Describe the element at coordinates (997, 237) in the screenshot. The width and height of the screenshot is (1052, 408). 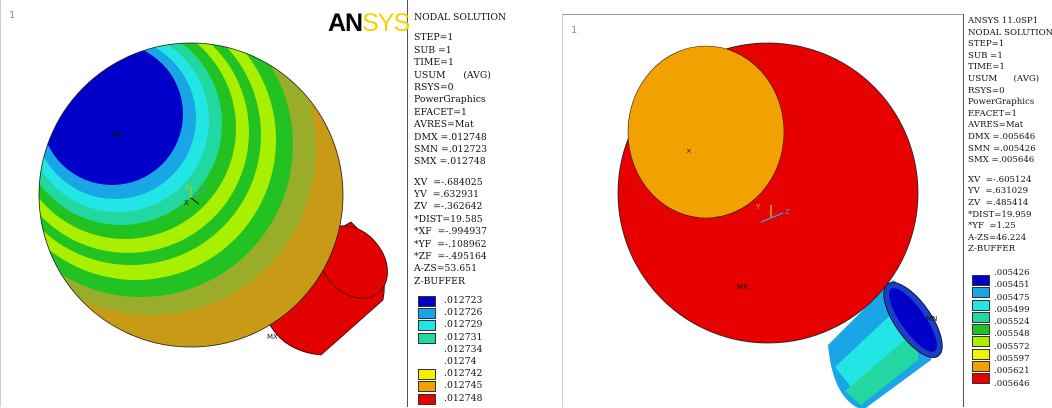
I see `info-line: A-ZS=46.224` at that location.